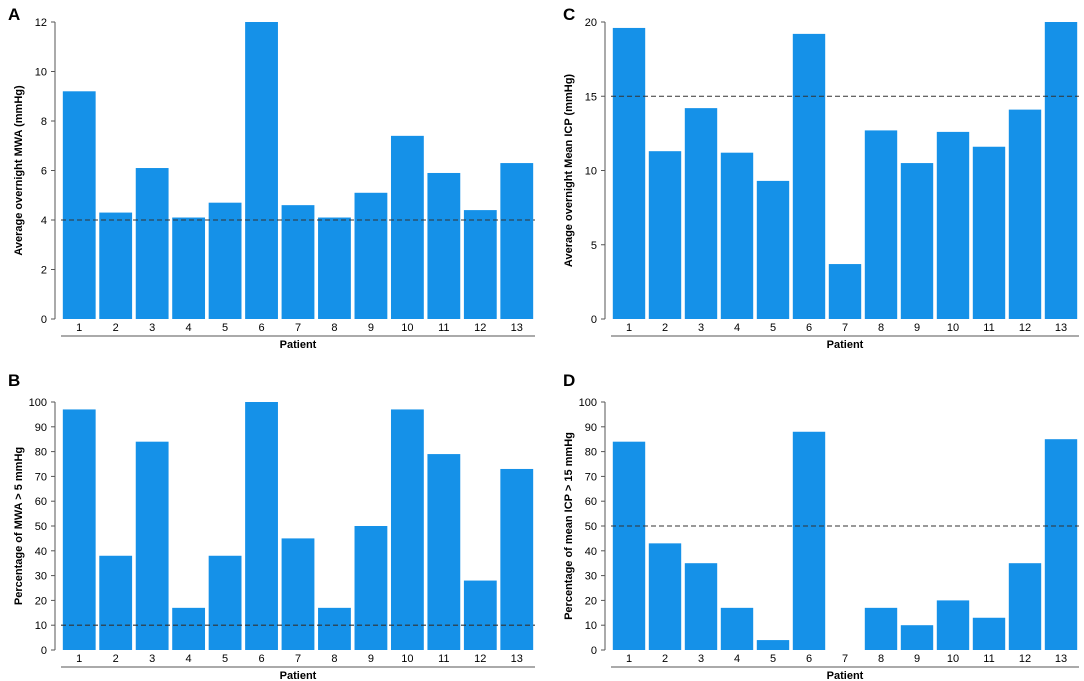 The height and width of the screenshot is (681, 1084). Describe the element at coordinates (44, 172) in the screenshot. I see `y-tick-label: 6` at that location.